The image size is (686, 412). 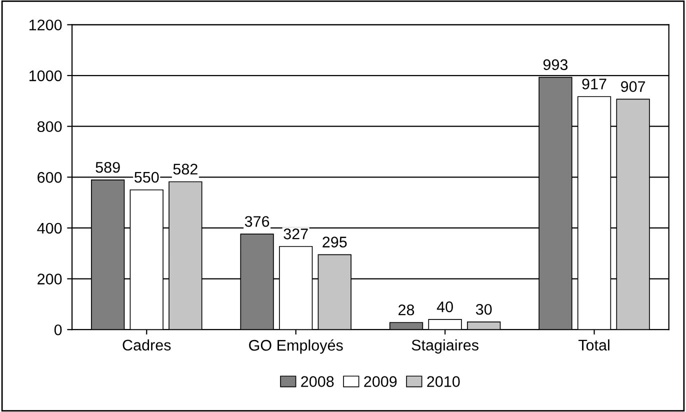 What do you see at coordinates (50, 279) in the screenshot?
I see `y-tick-label: 200` at bounding box center [50, 279].